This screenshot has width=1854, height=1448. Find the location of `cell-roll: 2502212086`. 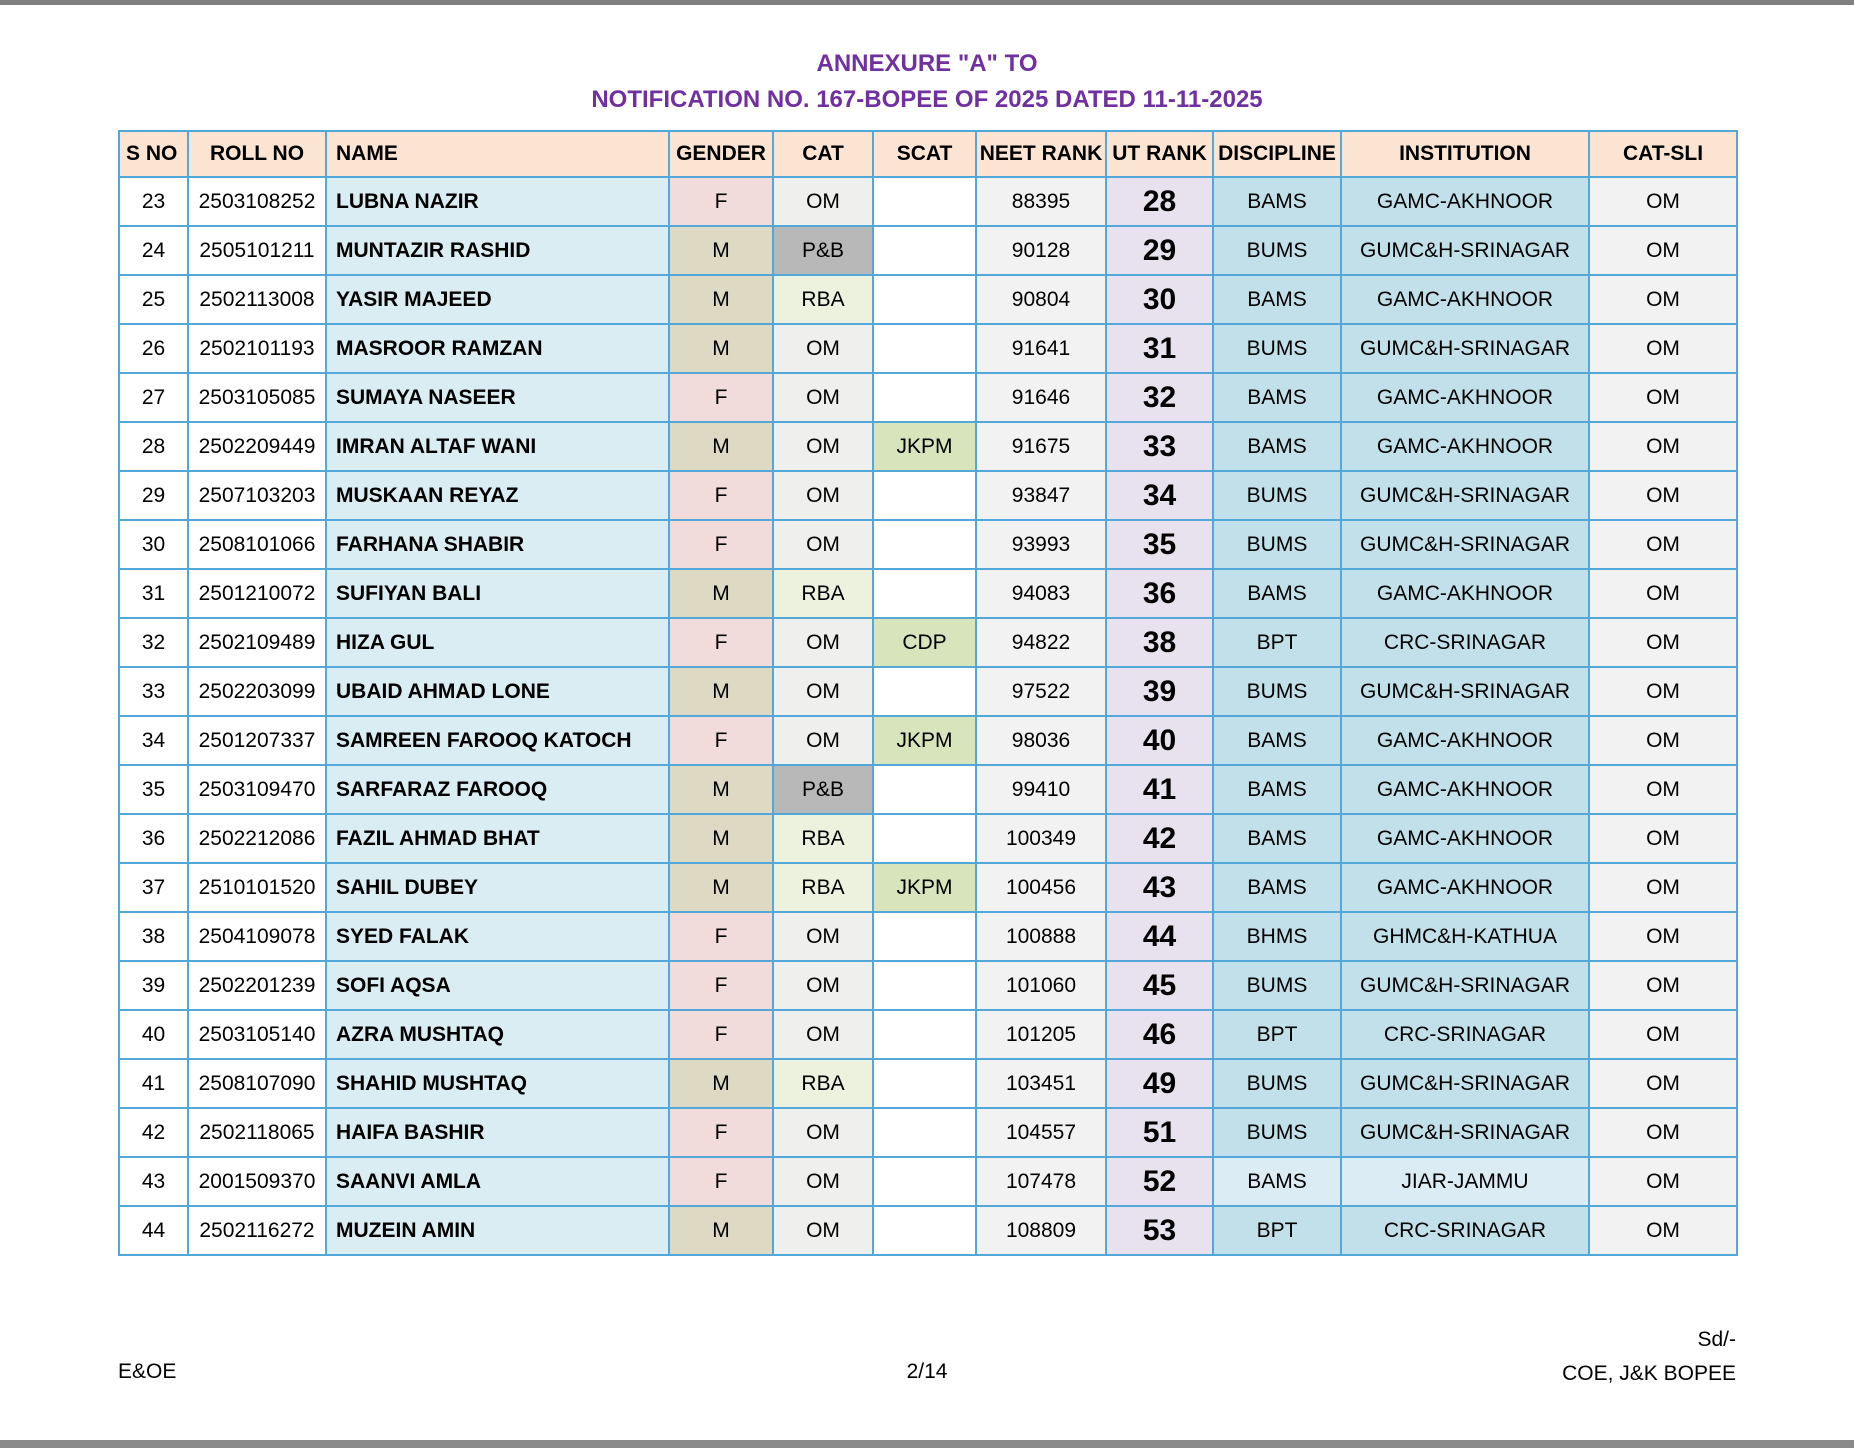

cell-roll: 2502212086 is located at coordinates (257, 838).